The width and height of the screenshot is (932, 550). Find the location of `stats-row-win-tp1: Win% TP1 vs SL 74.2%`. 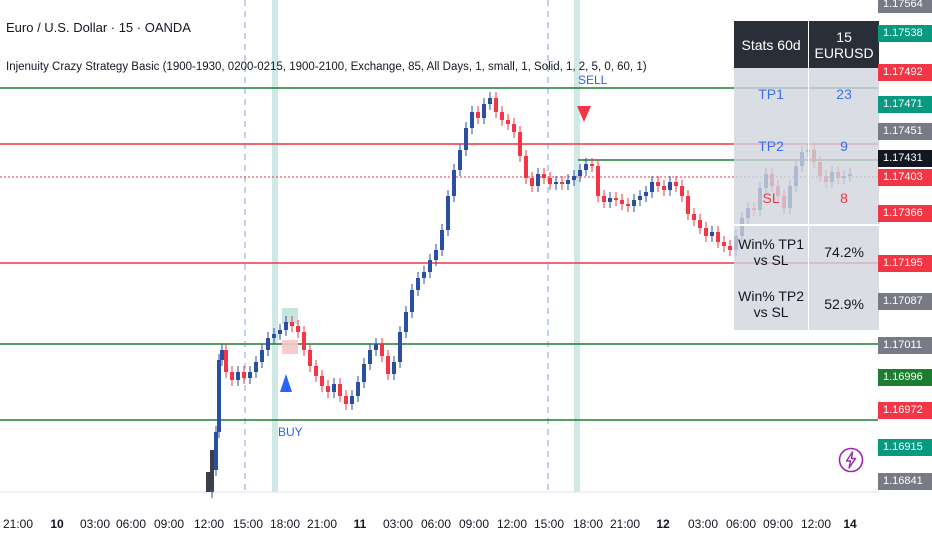

stats-row-win-tp1: Win% TP1 vs SL 74.2% is located at coordinates (806, 252).